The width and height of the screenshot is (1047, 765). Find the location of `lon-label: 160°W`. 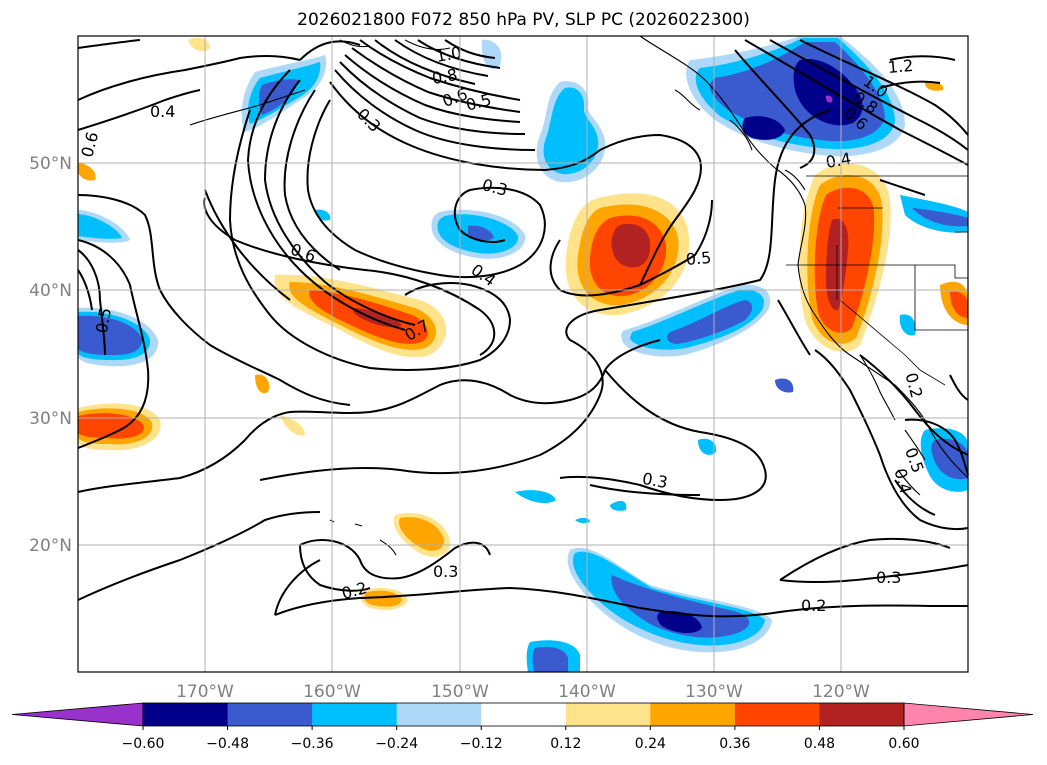

lon-label: 160°W is located at coordinates (332, 692).